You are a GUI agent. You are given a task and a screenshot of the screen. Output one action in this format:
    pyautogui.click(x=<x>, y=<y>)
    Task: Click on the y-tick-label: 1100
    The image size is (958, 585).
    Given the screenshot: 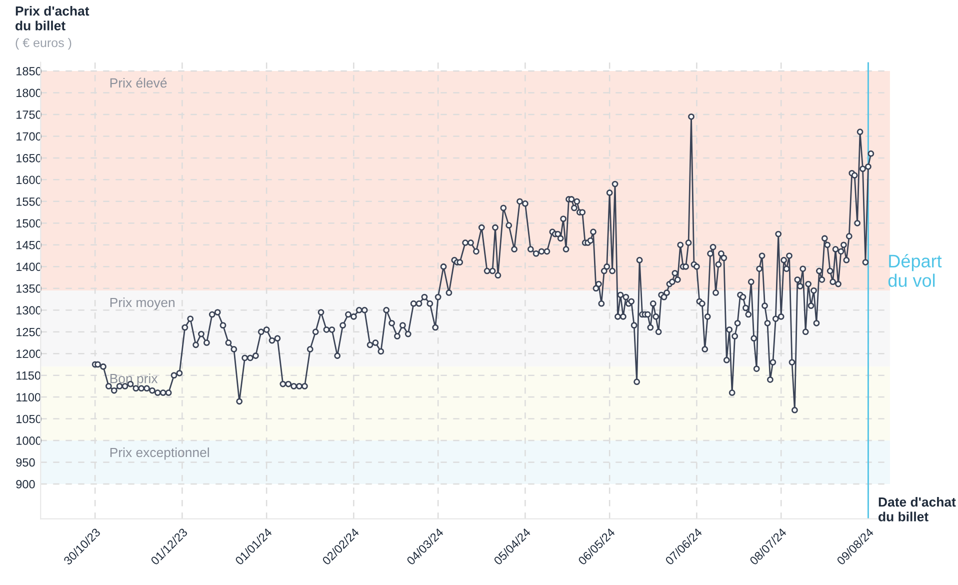 What is the action you would take?
    pyautogui.click(x=28, y=397)
    